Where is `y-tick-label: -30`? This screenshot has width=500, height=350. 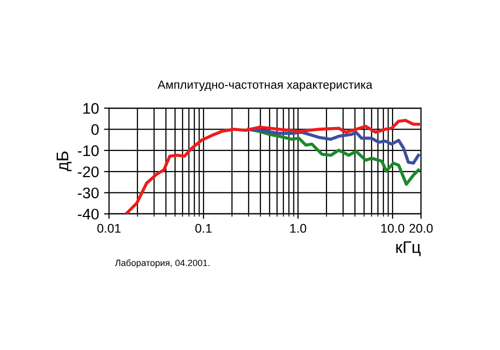 y-tick-label: -30 is located at coordinates (88, 193).